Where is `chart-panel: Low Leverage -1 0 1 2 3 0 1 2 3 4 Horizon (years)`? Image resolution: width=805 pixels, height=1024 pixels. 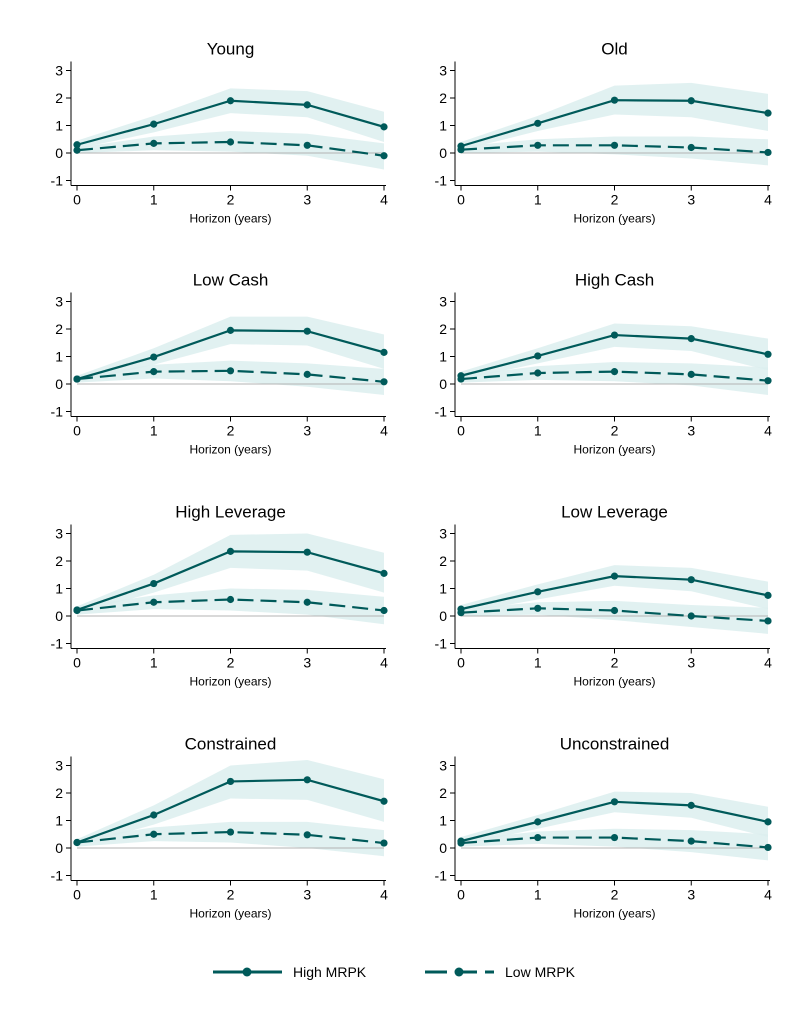
chart-panel: Low Leverage -1 0 1 2 3 0 1 2 3 4 Horizon (years) is located at coordinates (604, 596).